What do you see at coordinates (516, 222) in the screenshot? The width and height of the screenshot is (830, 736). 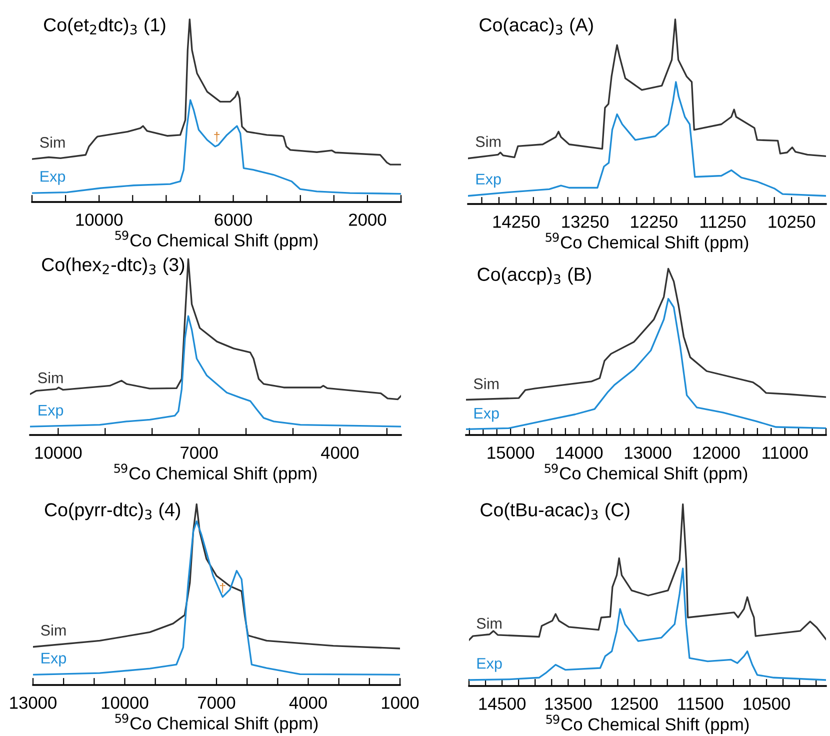 I see `x-tick-label: 14250` at bounding box center [516, 222].